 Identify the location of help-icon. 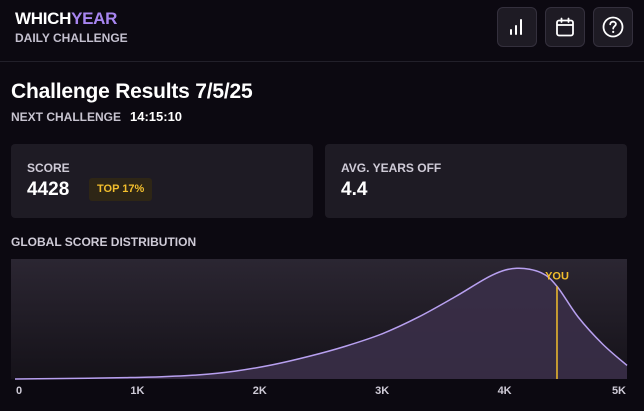
(613, 27).